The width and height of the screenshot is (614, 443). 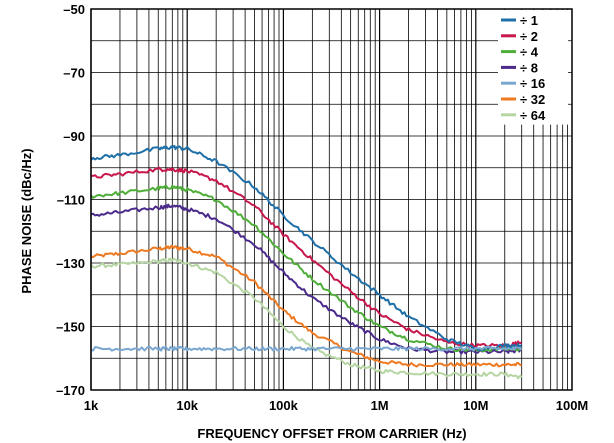 I want to click on x-tick-label: 100k, so click(x=284, y=405).